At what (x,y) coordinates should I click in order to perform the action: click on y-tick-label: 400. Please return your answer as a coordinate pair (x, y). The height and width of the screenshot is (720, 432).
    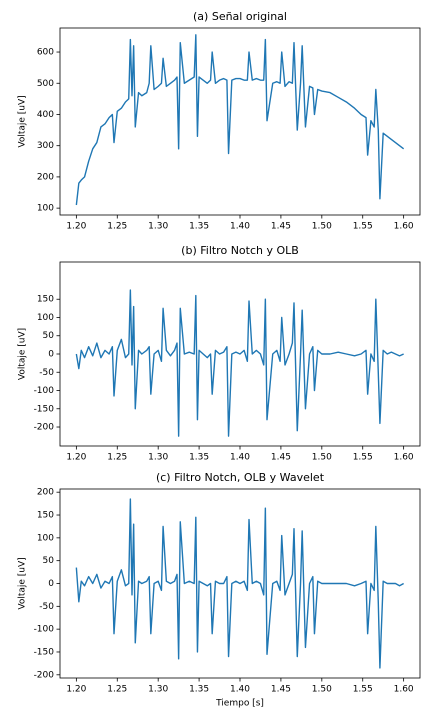
    Looking at the image, I should click on (45, 115).